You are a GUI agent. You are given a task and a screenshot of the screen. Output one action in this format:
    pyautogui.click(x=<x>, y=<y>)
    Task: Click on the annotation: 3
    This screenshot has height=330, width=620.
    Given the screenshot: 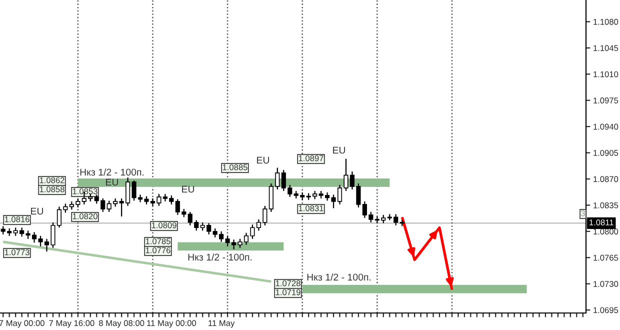 What is the action you would take?
    pyautogui.click(x=583, y=213)
    